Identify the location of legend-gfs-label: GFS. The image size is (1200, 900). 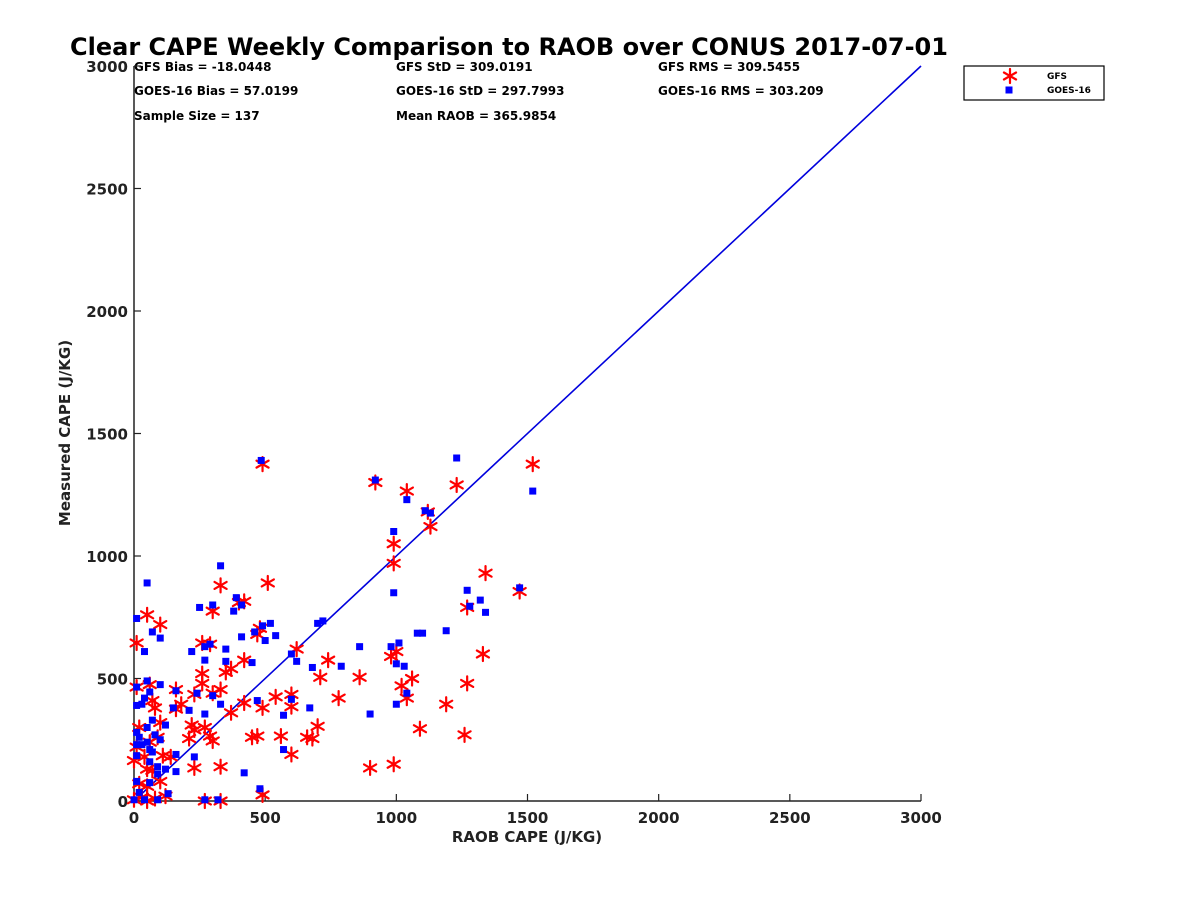
(1057, 77).